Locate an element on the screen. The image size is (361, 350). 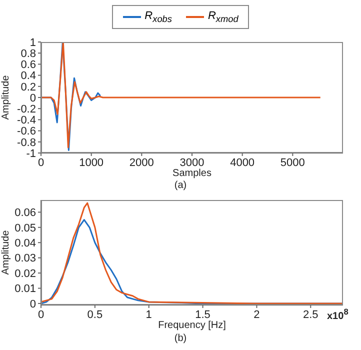
x-tick-label: 5000 is located at coordinates (292, 162).